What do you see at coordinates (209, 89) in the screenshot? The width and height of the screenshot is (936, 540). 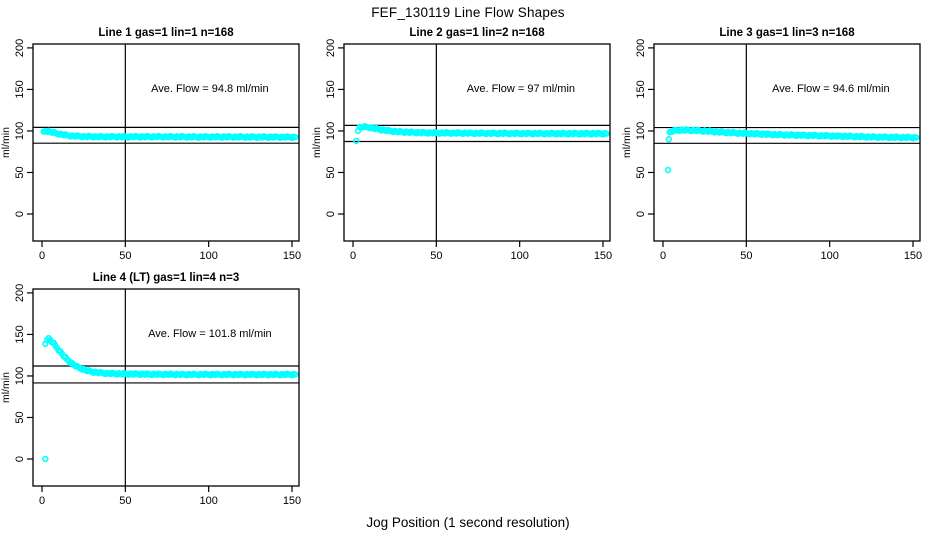 I see `ave-flow-annotation: Ave. Flow = 94.8 ml/min` at bounding box center [209, 89].